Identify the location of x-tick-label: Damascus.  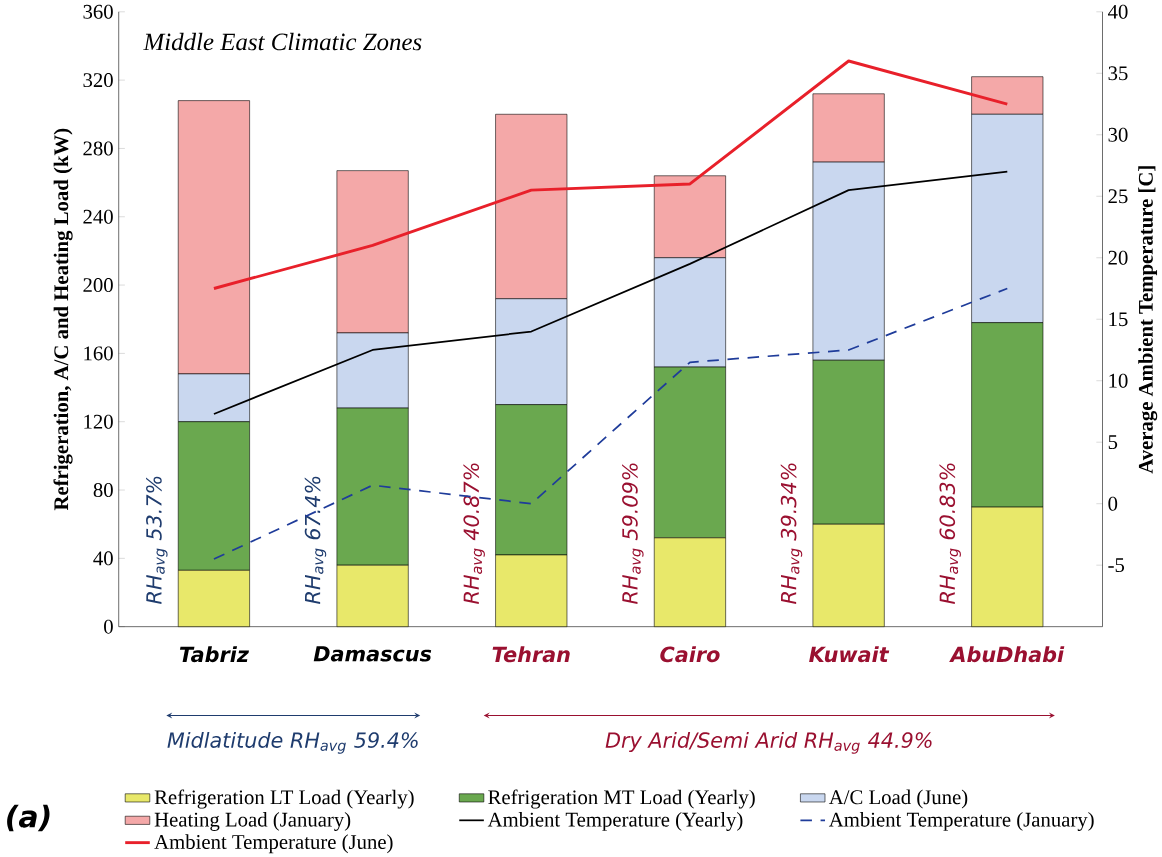
(372, 654).